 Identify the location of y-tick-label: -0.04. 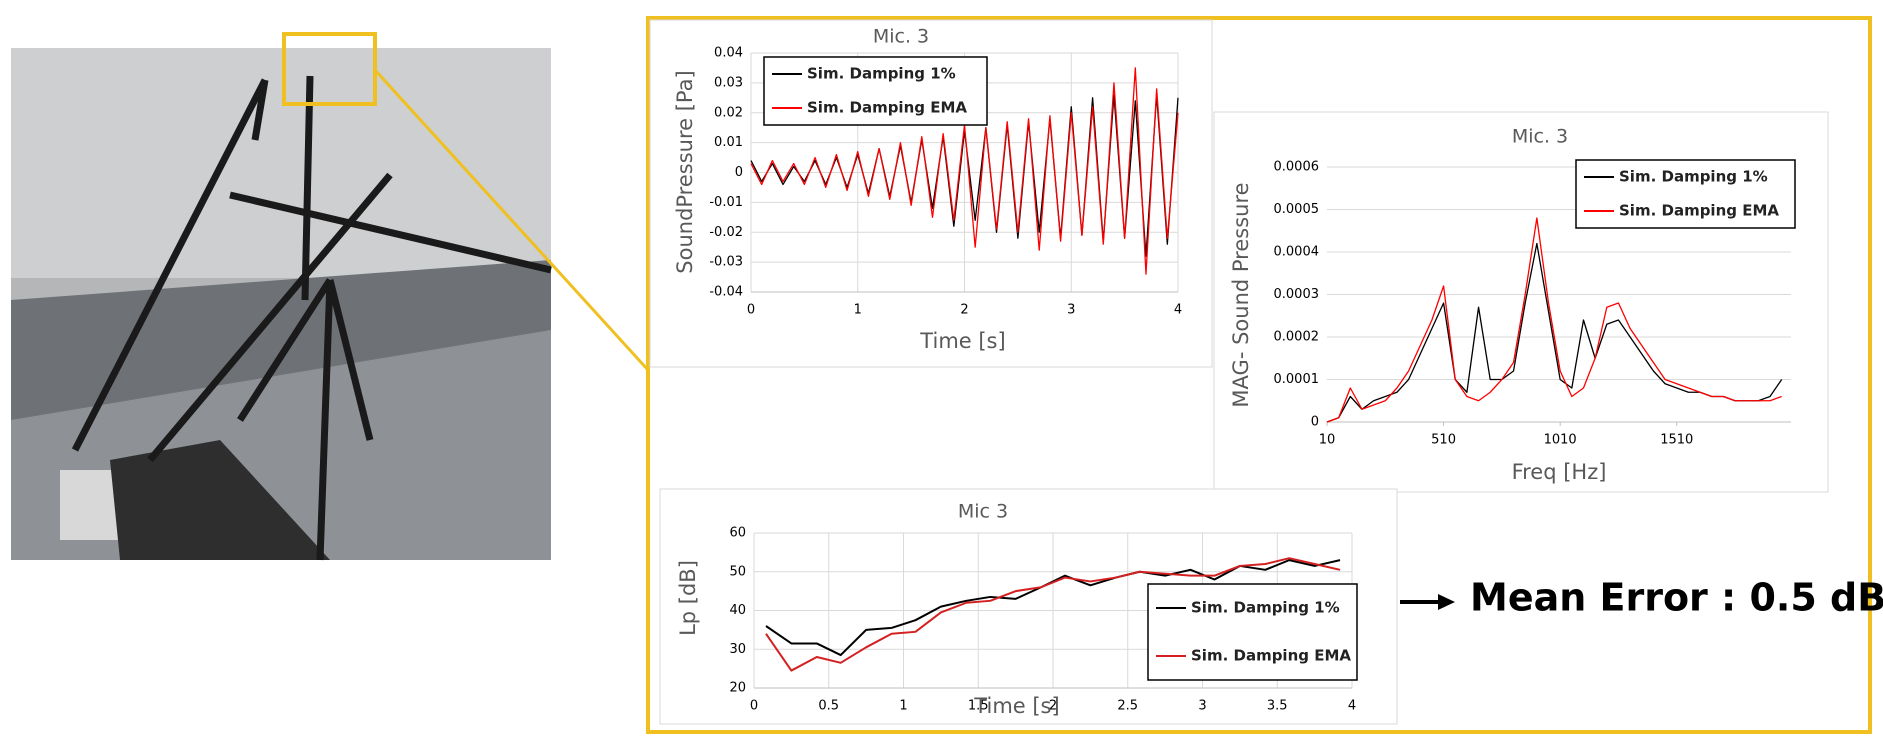
(726, 292).